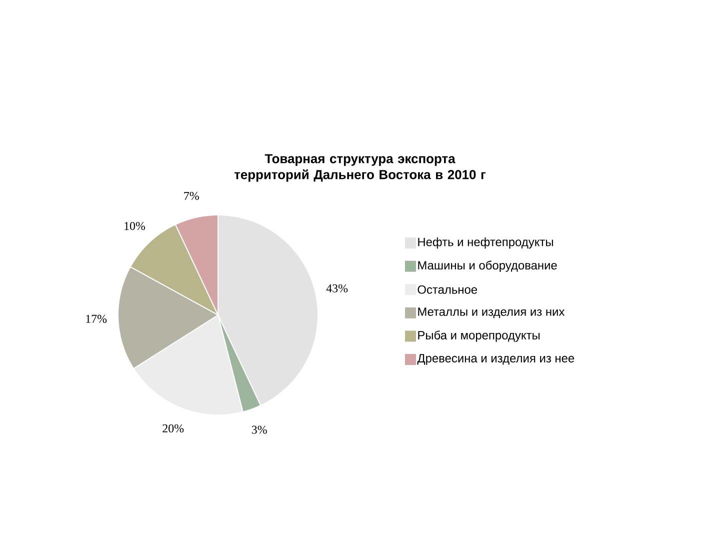  What do you see at coordinates (173, 428) in the screenshot?
I see `data-label: 20%` at bounding box center [173, 428].